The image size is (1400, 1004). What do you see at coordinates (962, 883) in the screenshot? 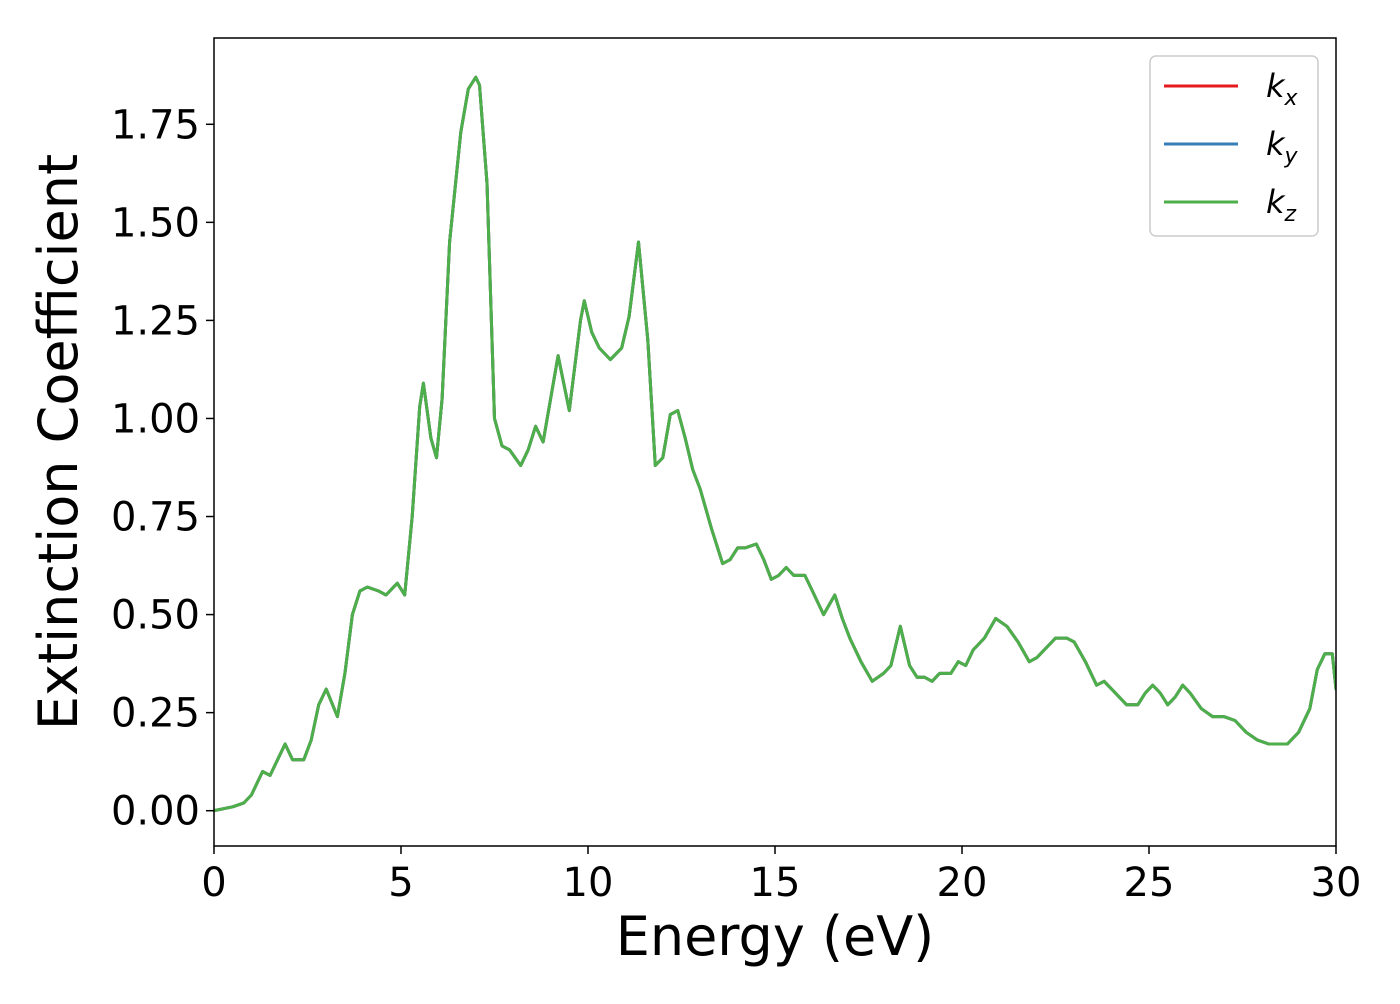
I see `x-tick-label: 20` at bounding box center [962, 883].